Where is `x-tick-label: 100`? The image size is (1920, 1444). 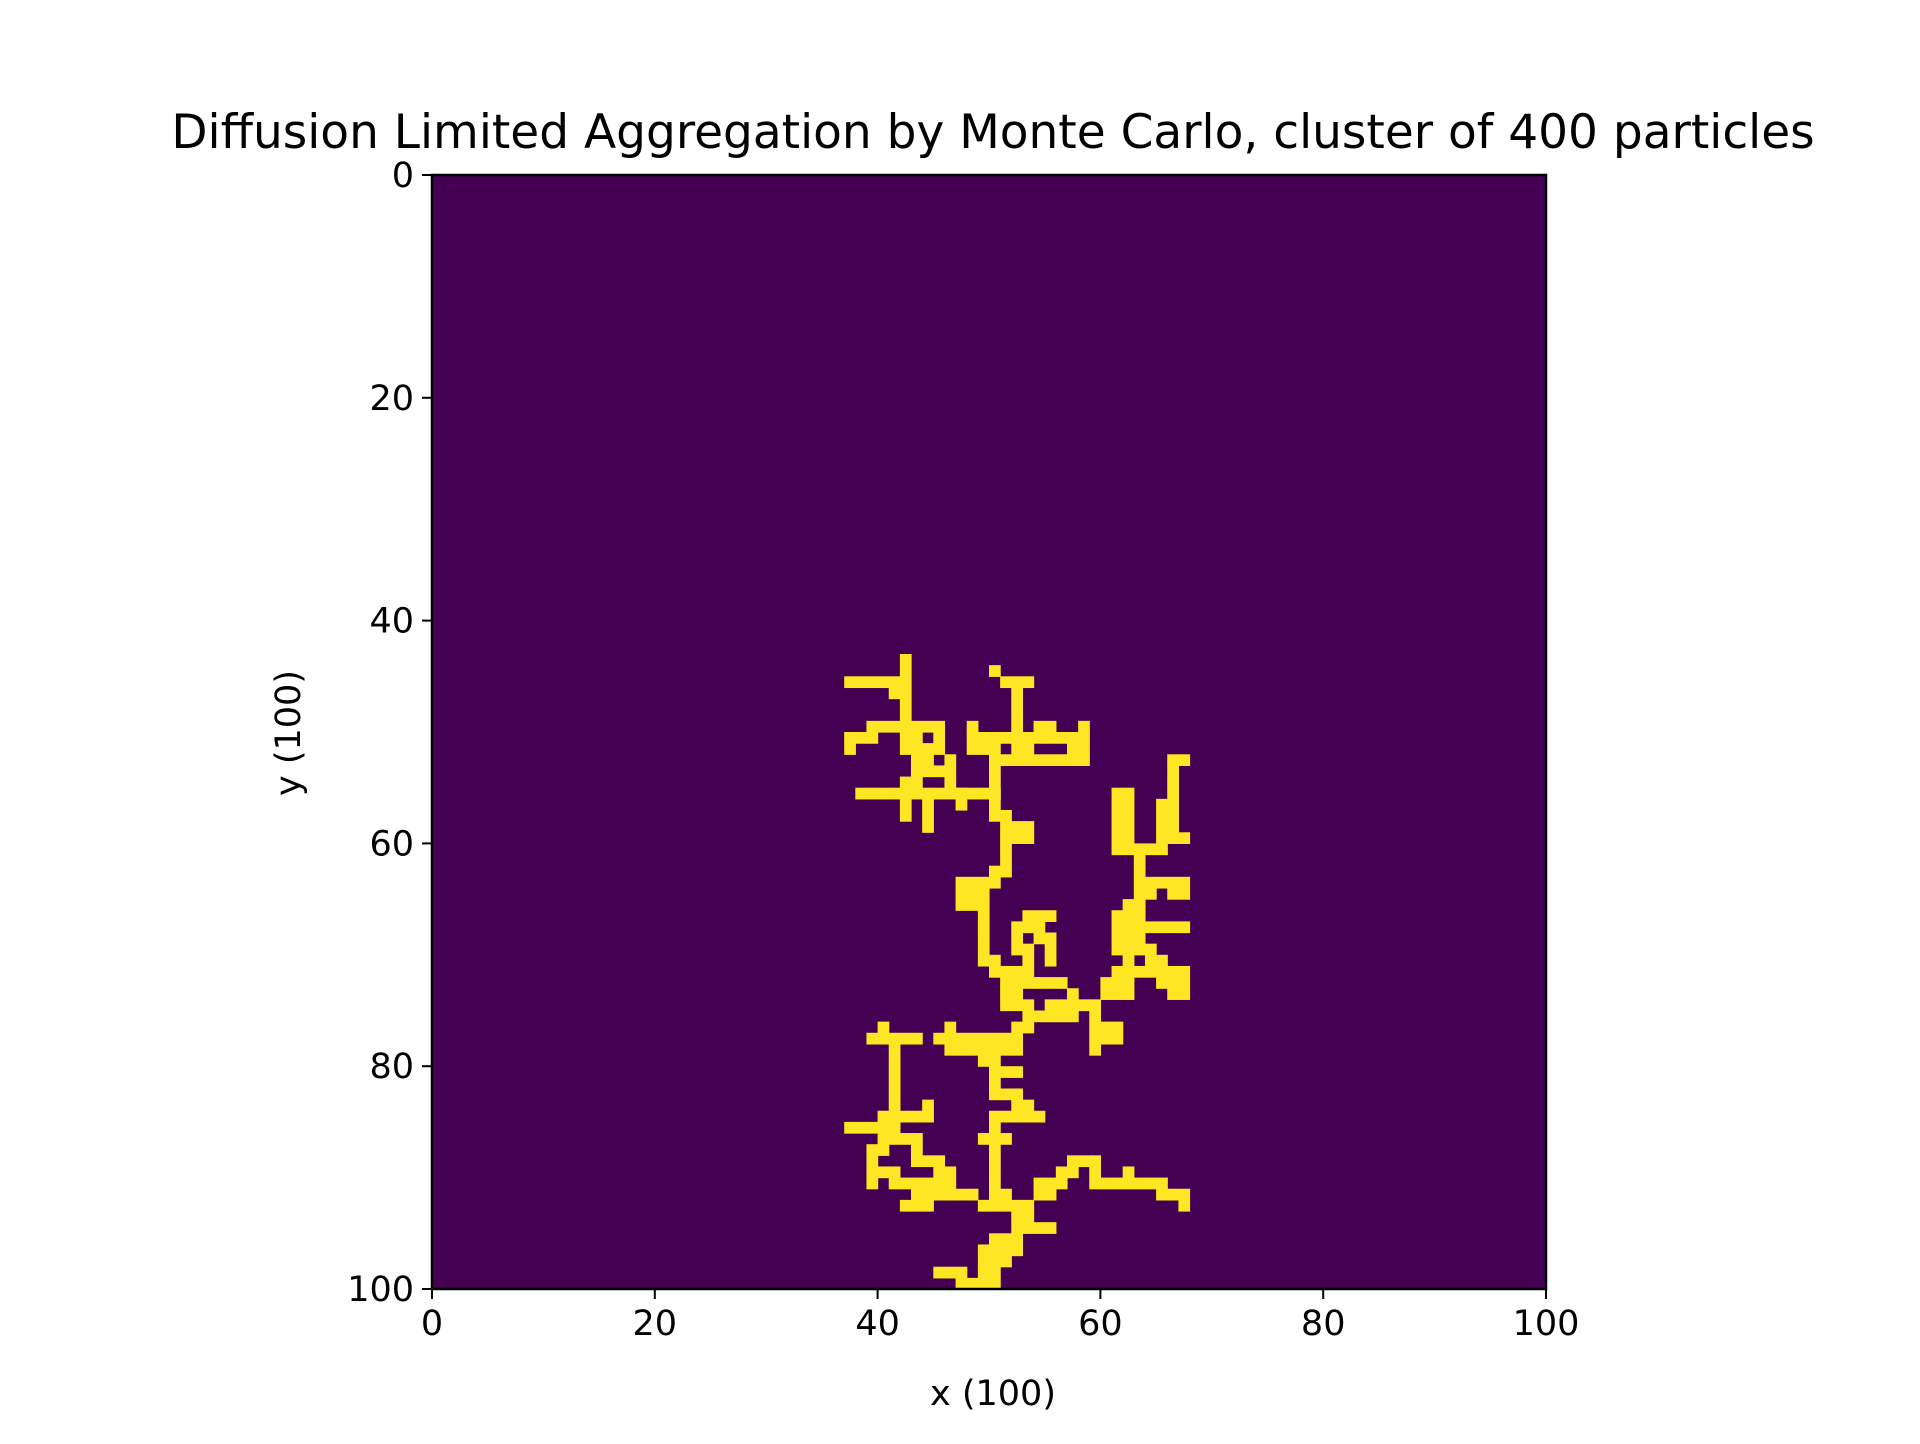
x-tick-label: 100 is located at coordinates (1546, 1324).